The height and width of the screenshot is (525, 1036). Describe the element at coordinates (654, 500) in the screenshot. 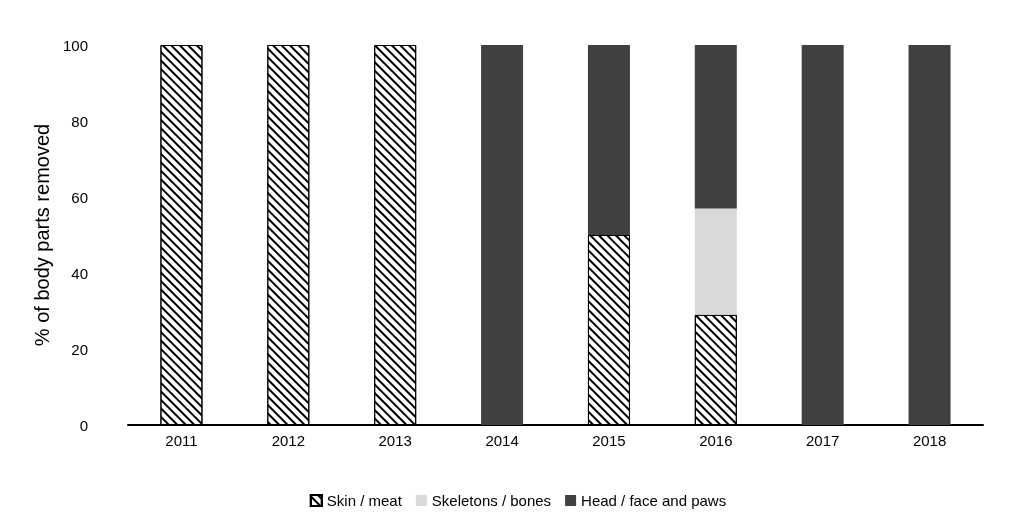

I see `legend-label: Head / face and paws` at that location.